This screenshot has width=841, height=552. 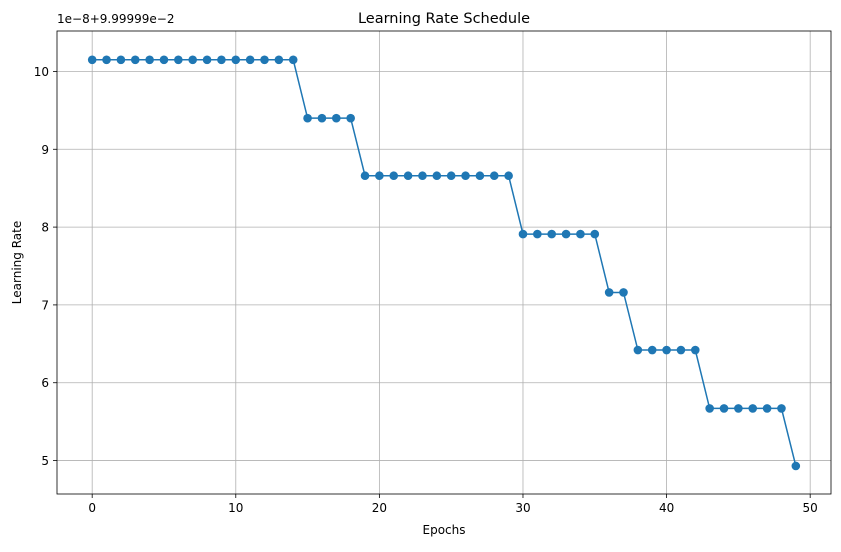 What do you see at coordinates (444, 19) in the screenshot?
I see `chart-title: Learning Rate Schedule` at bounding box center [444, 19].